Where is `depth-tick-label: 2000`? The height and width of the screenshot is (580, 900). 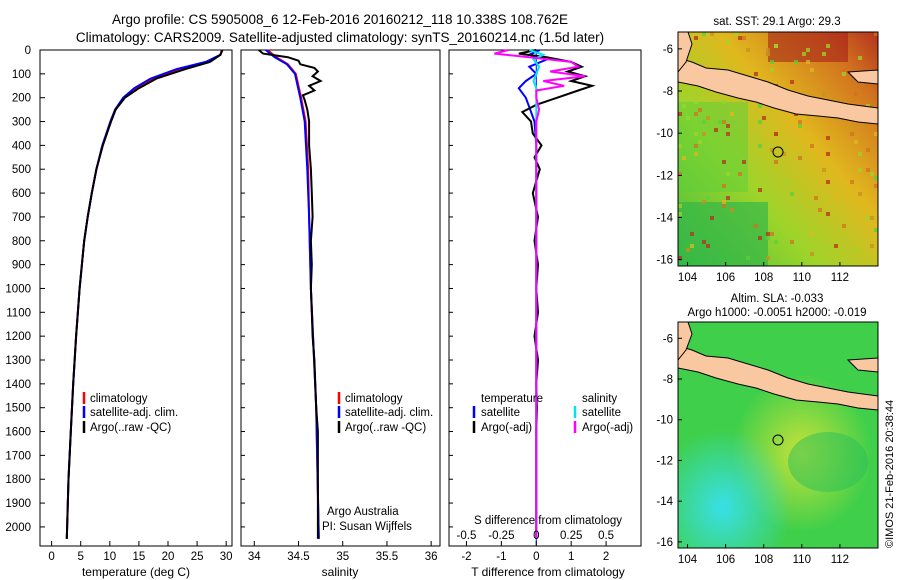 depth-tick-label: 2000 is located at coordinates (18, 528).